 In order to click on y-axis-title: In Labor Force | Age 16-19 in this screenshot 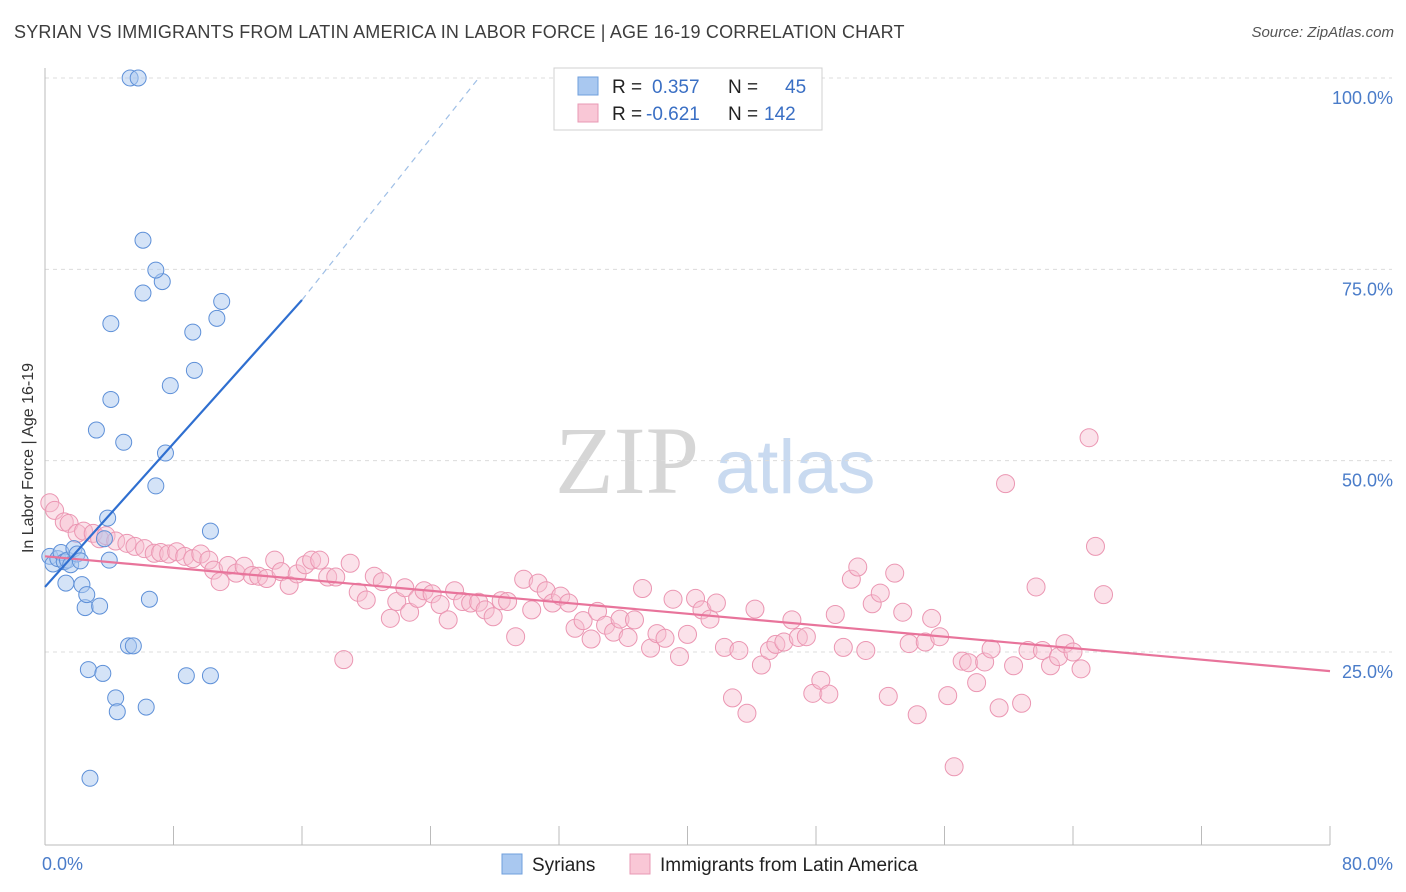, I will do `click(28, 458)`.